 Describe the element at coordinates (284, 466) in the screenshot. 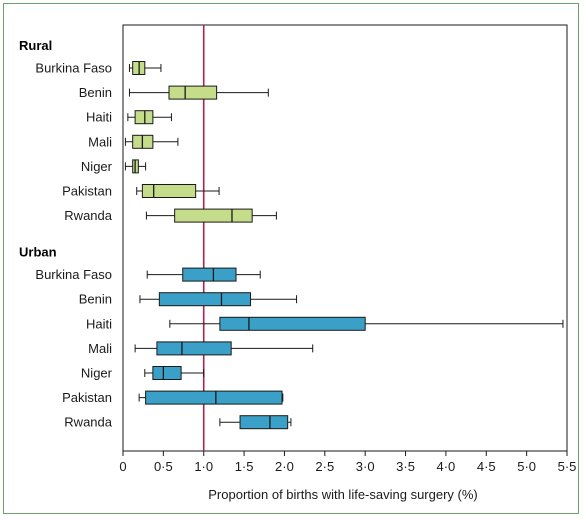

I see `x-tick-label: 2·0` at that location.